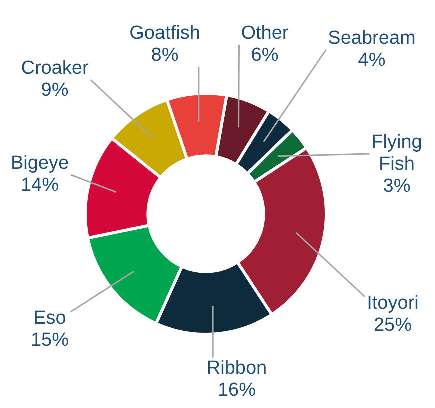  I want to click on data-label: 6%, so click(265, 55).